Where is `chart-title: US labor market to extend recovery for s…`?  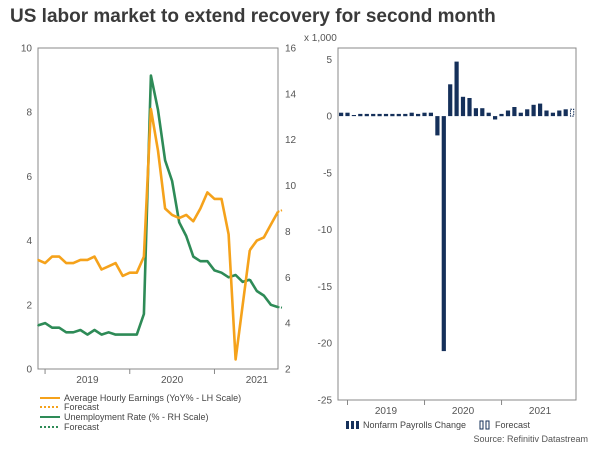 chart-title: US labor market to extend recovery for s… is located at coordinates (253, 16).